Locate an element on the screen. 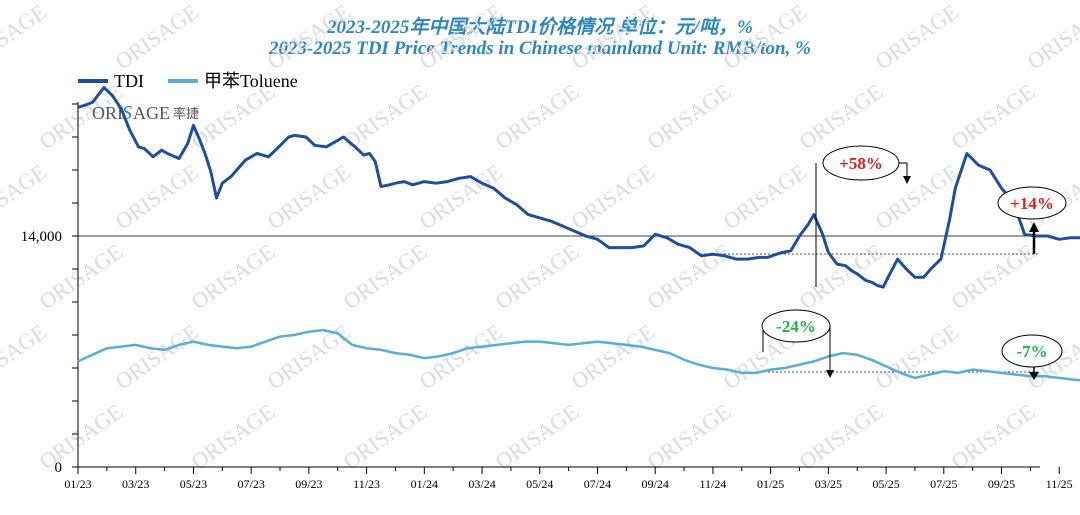  x-tick-label: 11/25 is located at coordinates (1059, 484).